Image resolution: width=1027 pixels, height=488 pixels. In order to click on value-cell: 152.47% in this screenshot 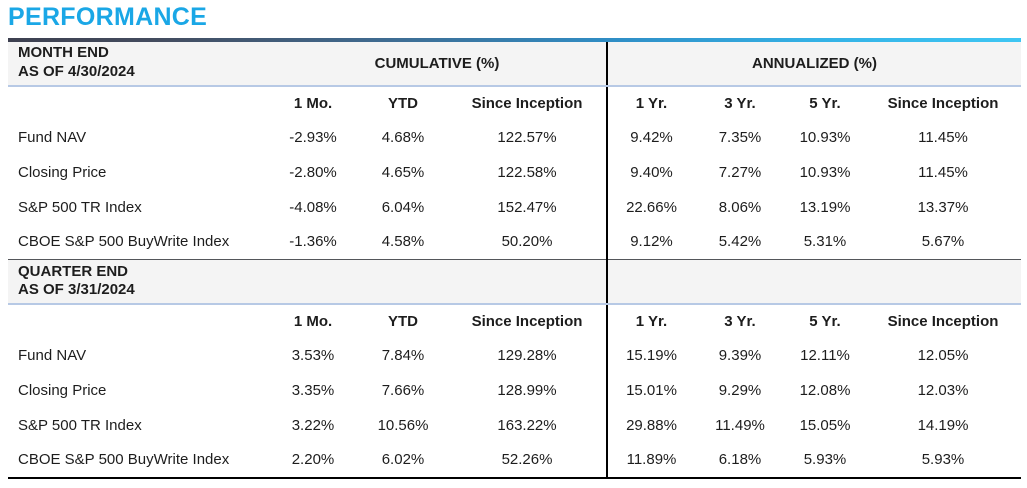, I will do `click(528, 207)`.